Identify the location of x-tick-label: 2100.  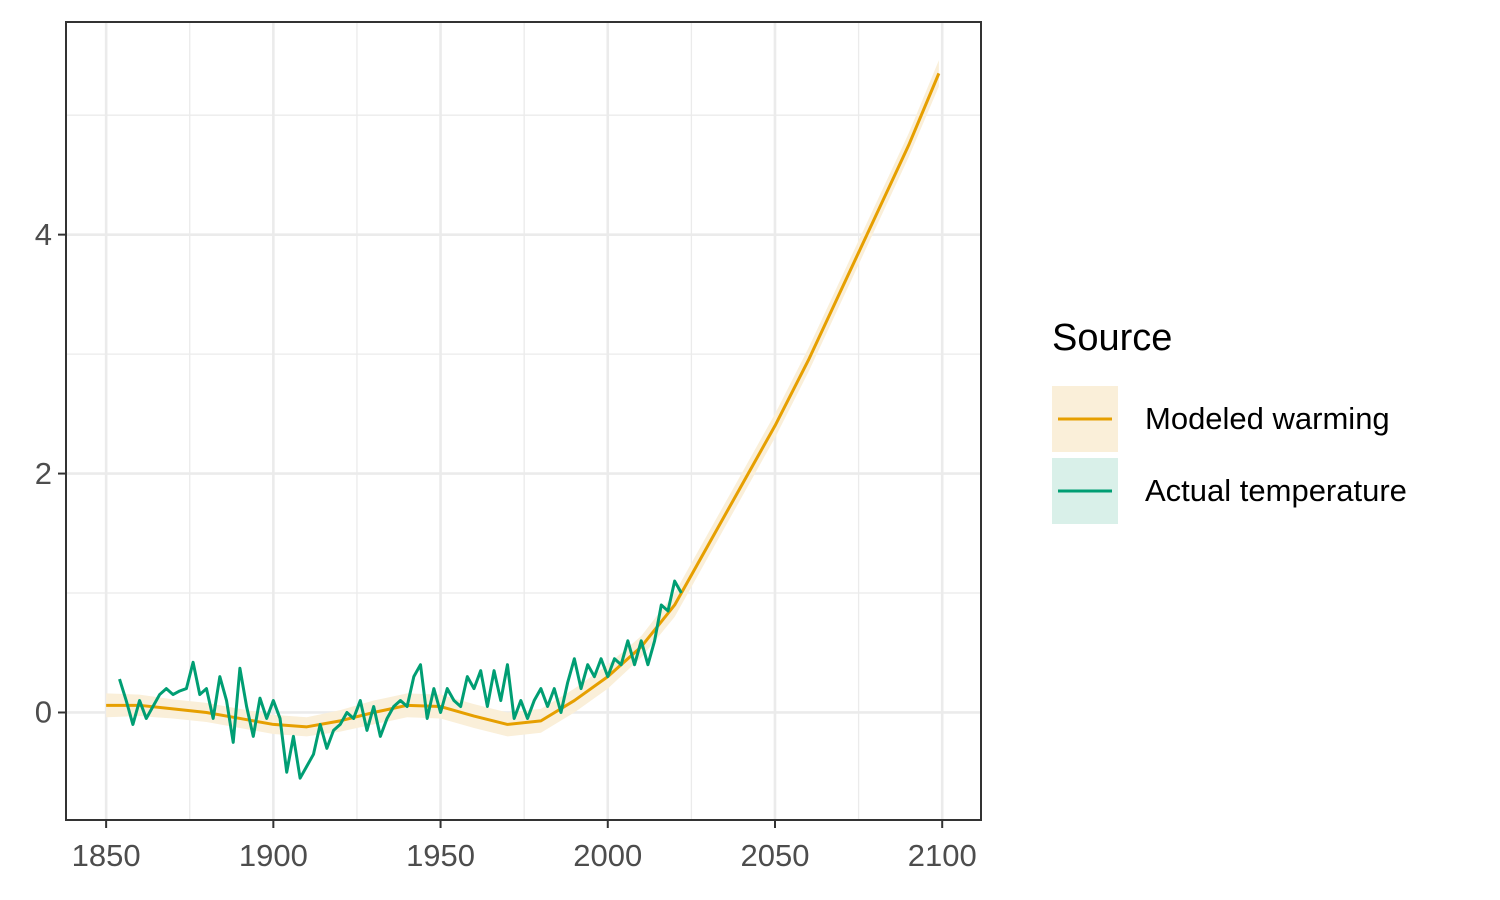
(942, 855).